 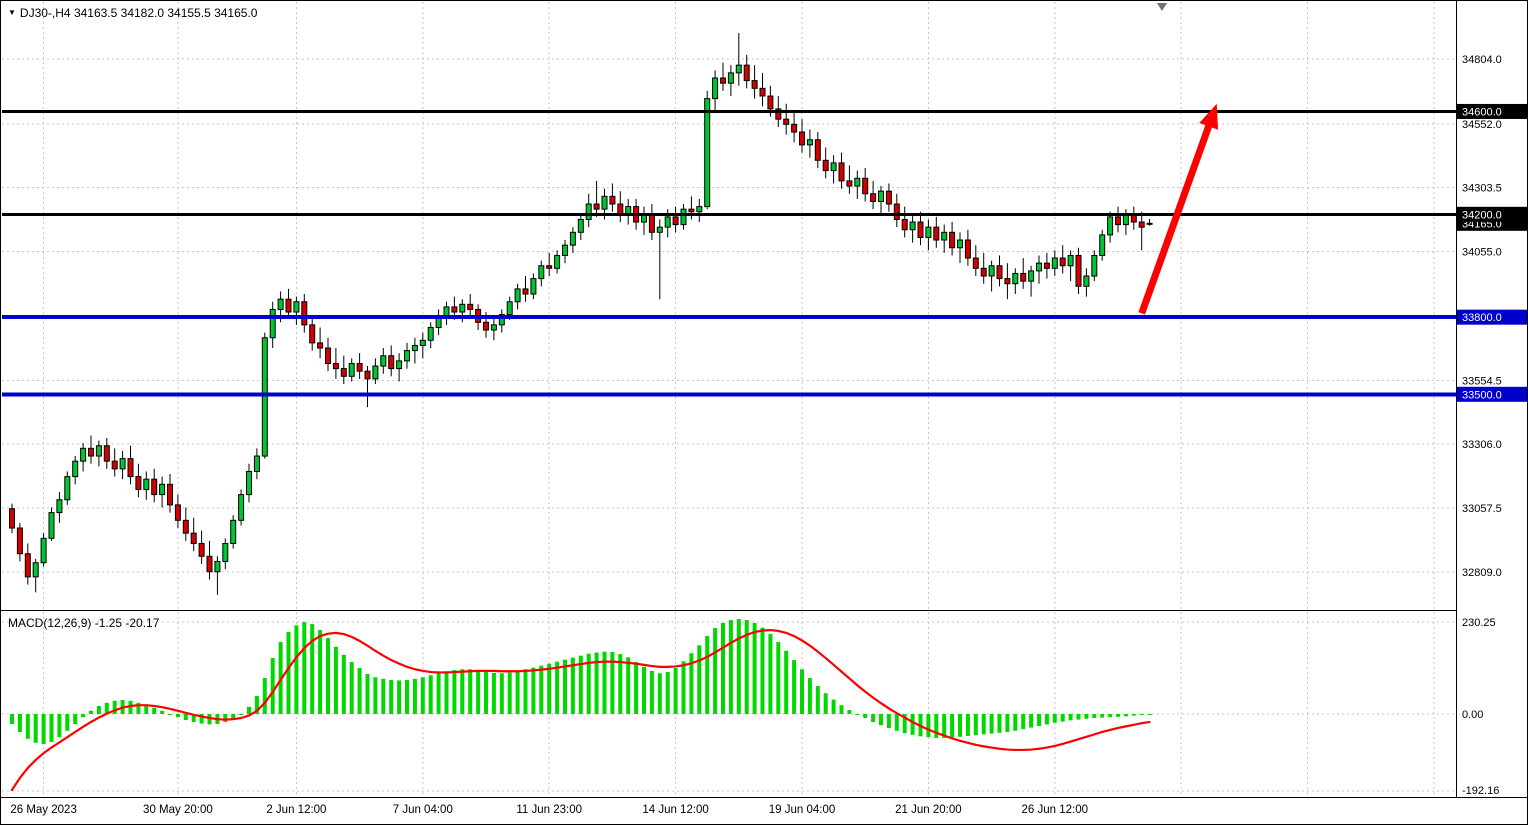 What do you see at coordinates (580, 710) in the screenshot?
I see `macd-signal-line` at bounding box center [580, 710].